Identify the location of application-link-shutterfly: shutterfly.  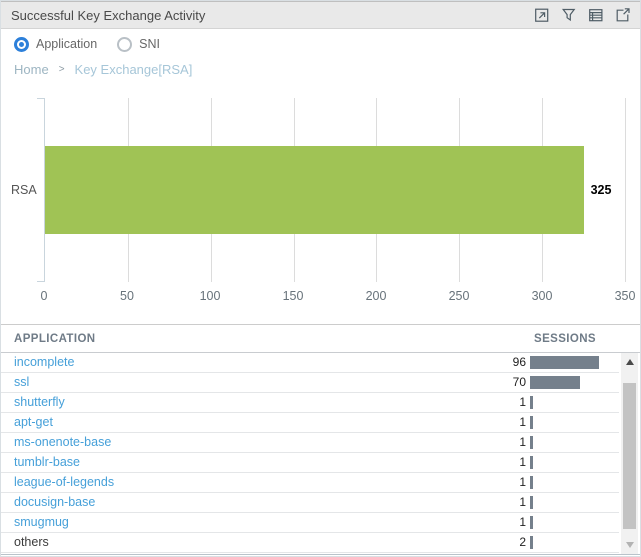
(39, 402).